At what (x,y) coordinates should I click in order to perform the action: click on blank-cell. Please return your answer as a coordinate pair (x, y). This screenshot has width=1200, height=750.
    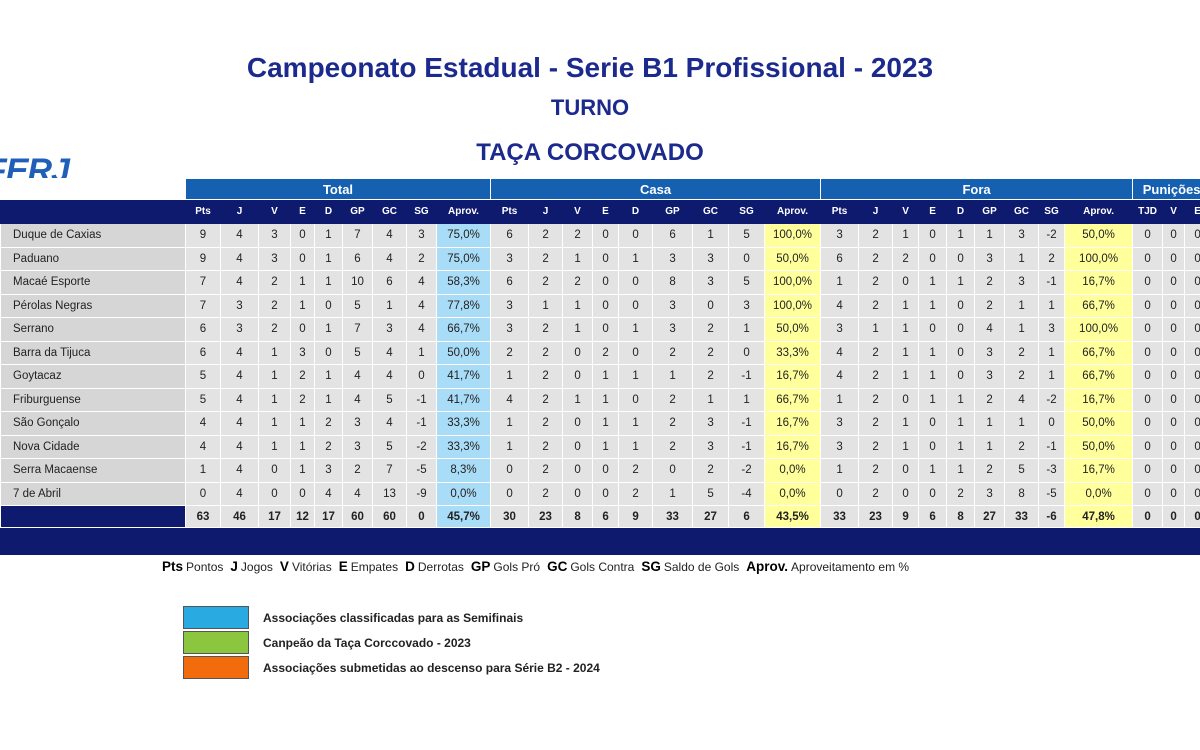
    Looking at the image, I should click on (93, 189).